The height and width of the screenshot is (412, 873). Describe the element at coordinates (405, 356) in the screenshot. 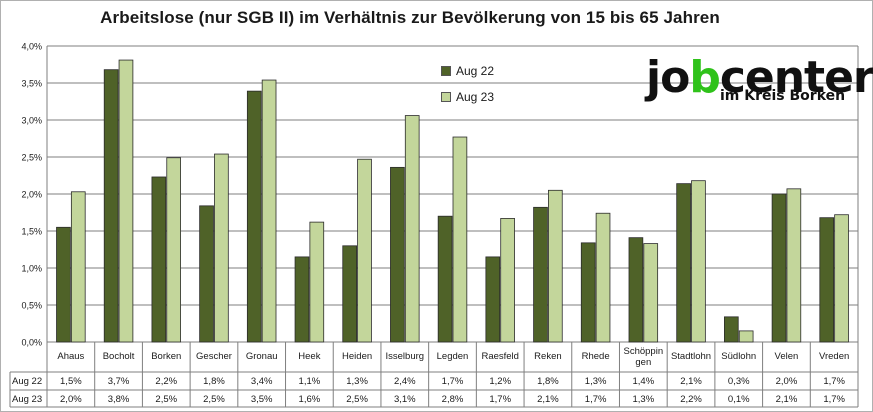

I see `x-tick-label: Isselburg` at that location.